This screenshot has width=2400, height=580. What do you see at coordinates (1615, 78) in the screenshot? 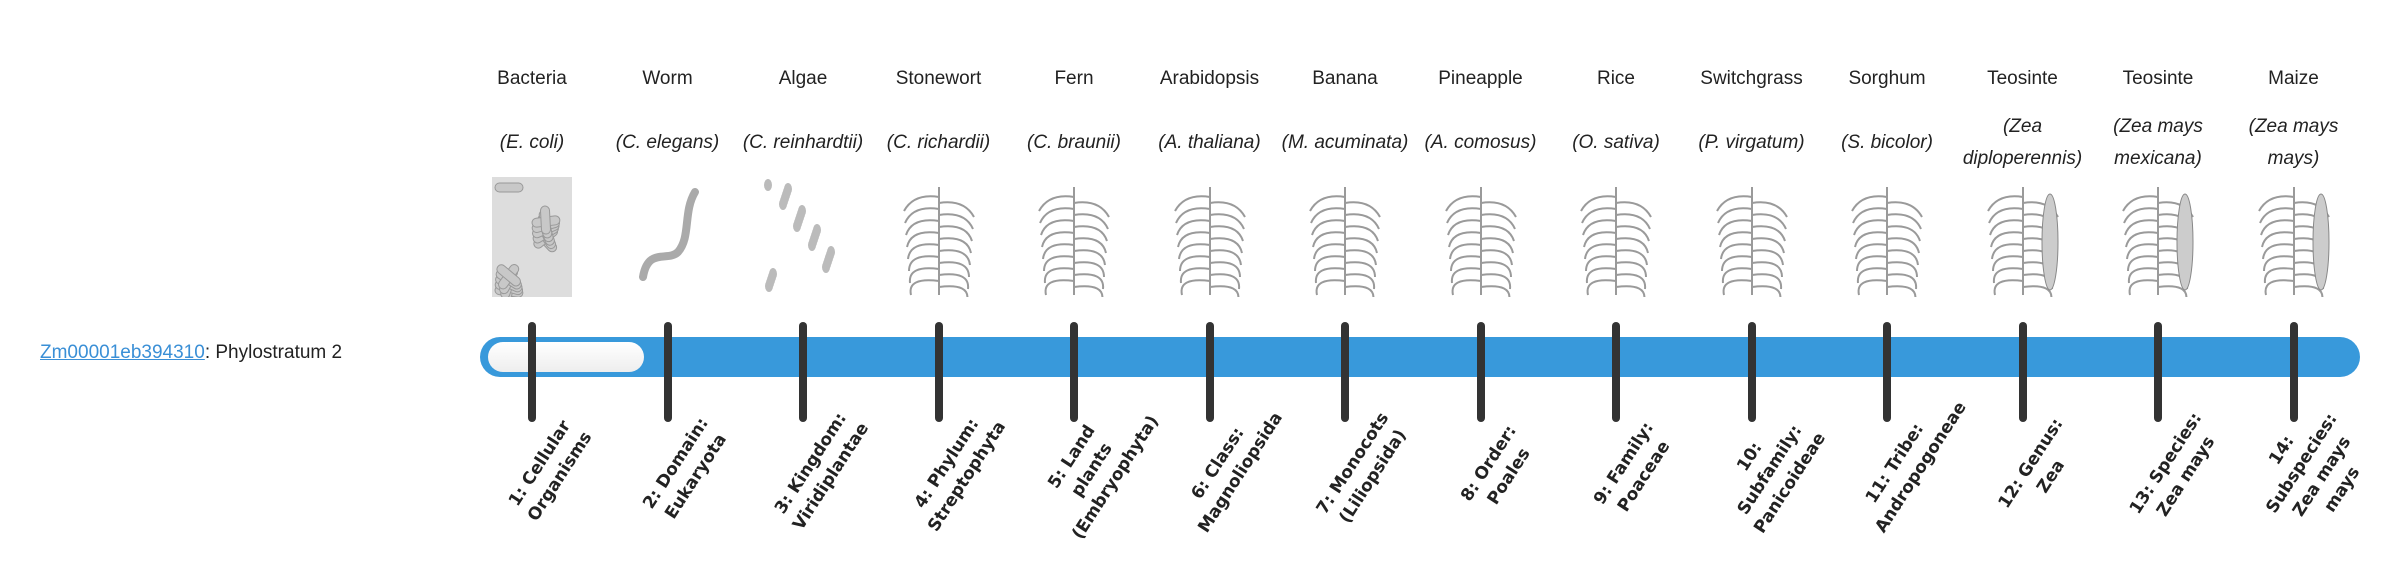
I see `organism-common-name: Rice` at bounding box center [1615, 78].